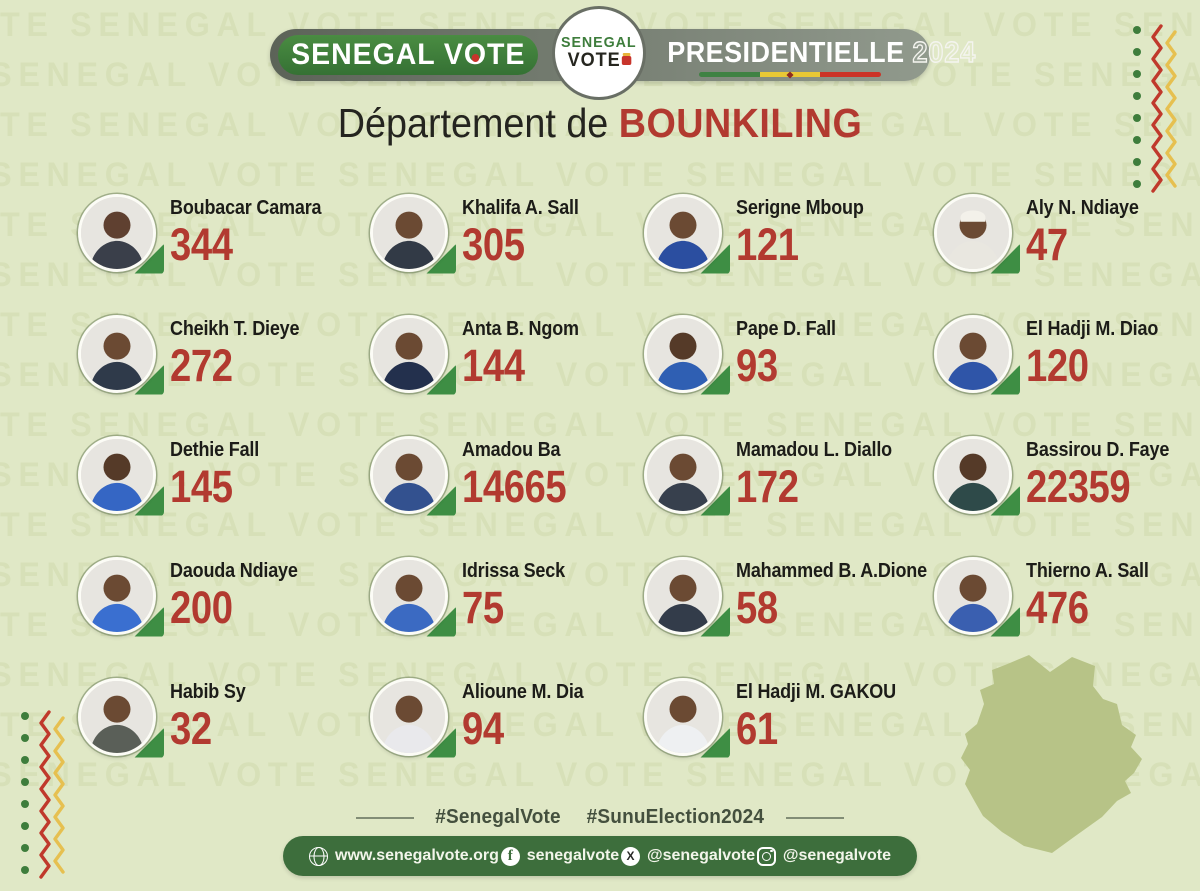 Image resolution: width=1200 pixels, height=891 pixels. I want to click on vote-count: 145, so click(201, 486).